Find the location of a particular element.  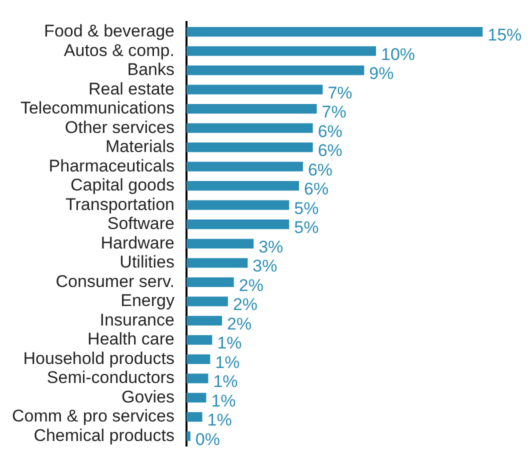

y-tick-label: Hardware is located at coordinates (137, 242).